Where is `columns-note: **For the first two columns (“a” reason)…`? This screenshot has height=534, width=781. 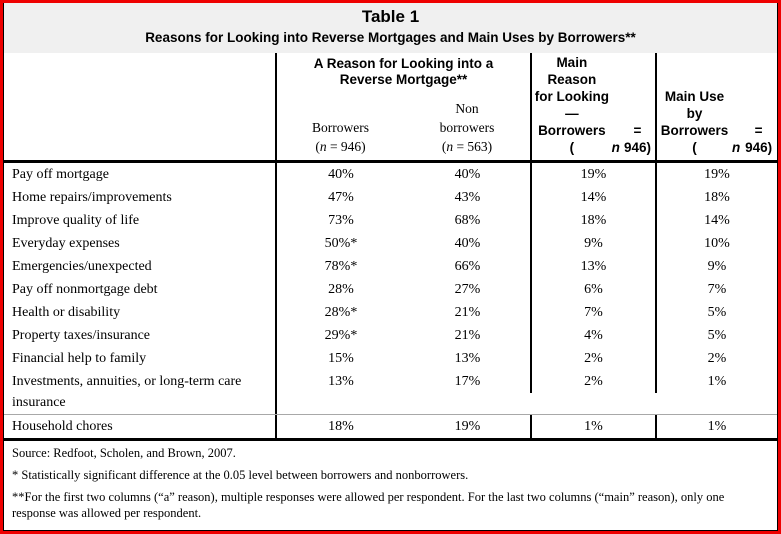
columns-note: **For the first two columns (“a” reason)… is located at coordinates (368, 505).